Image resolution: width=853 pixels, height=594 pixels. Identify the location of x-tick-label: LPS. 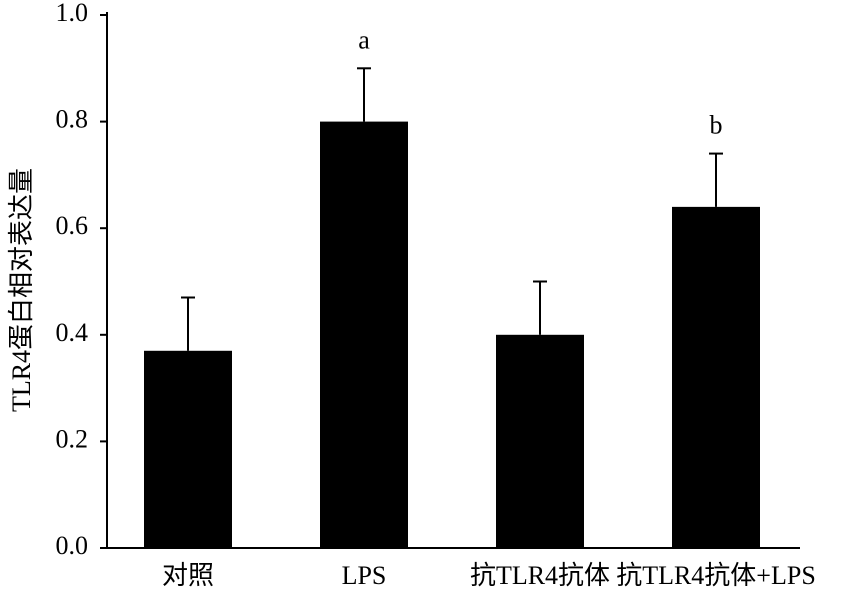
(364, 575).